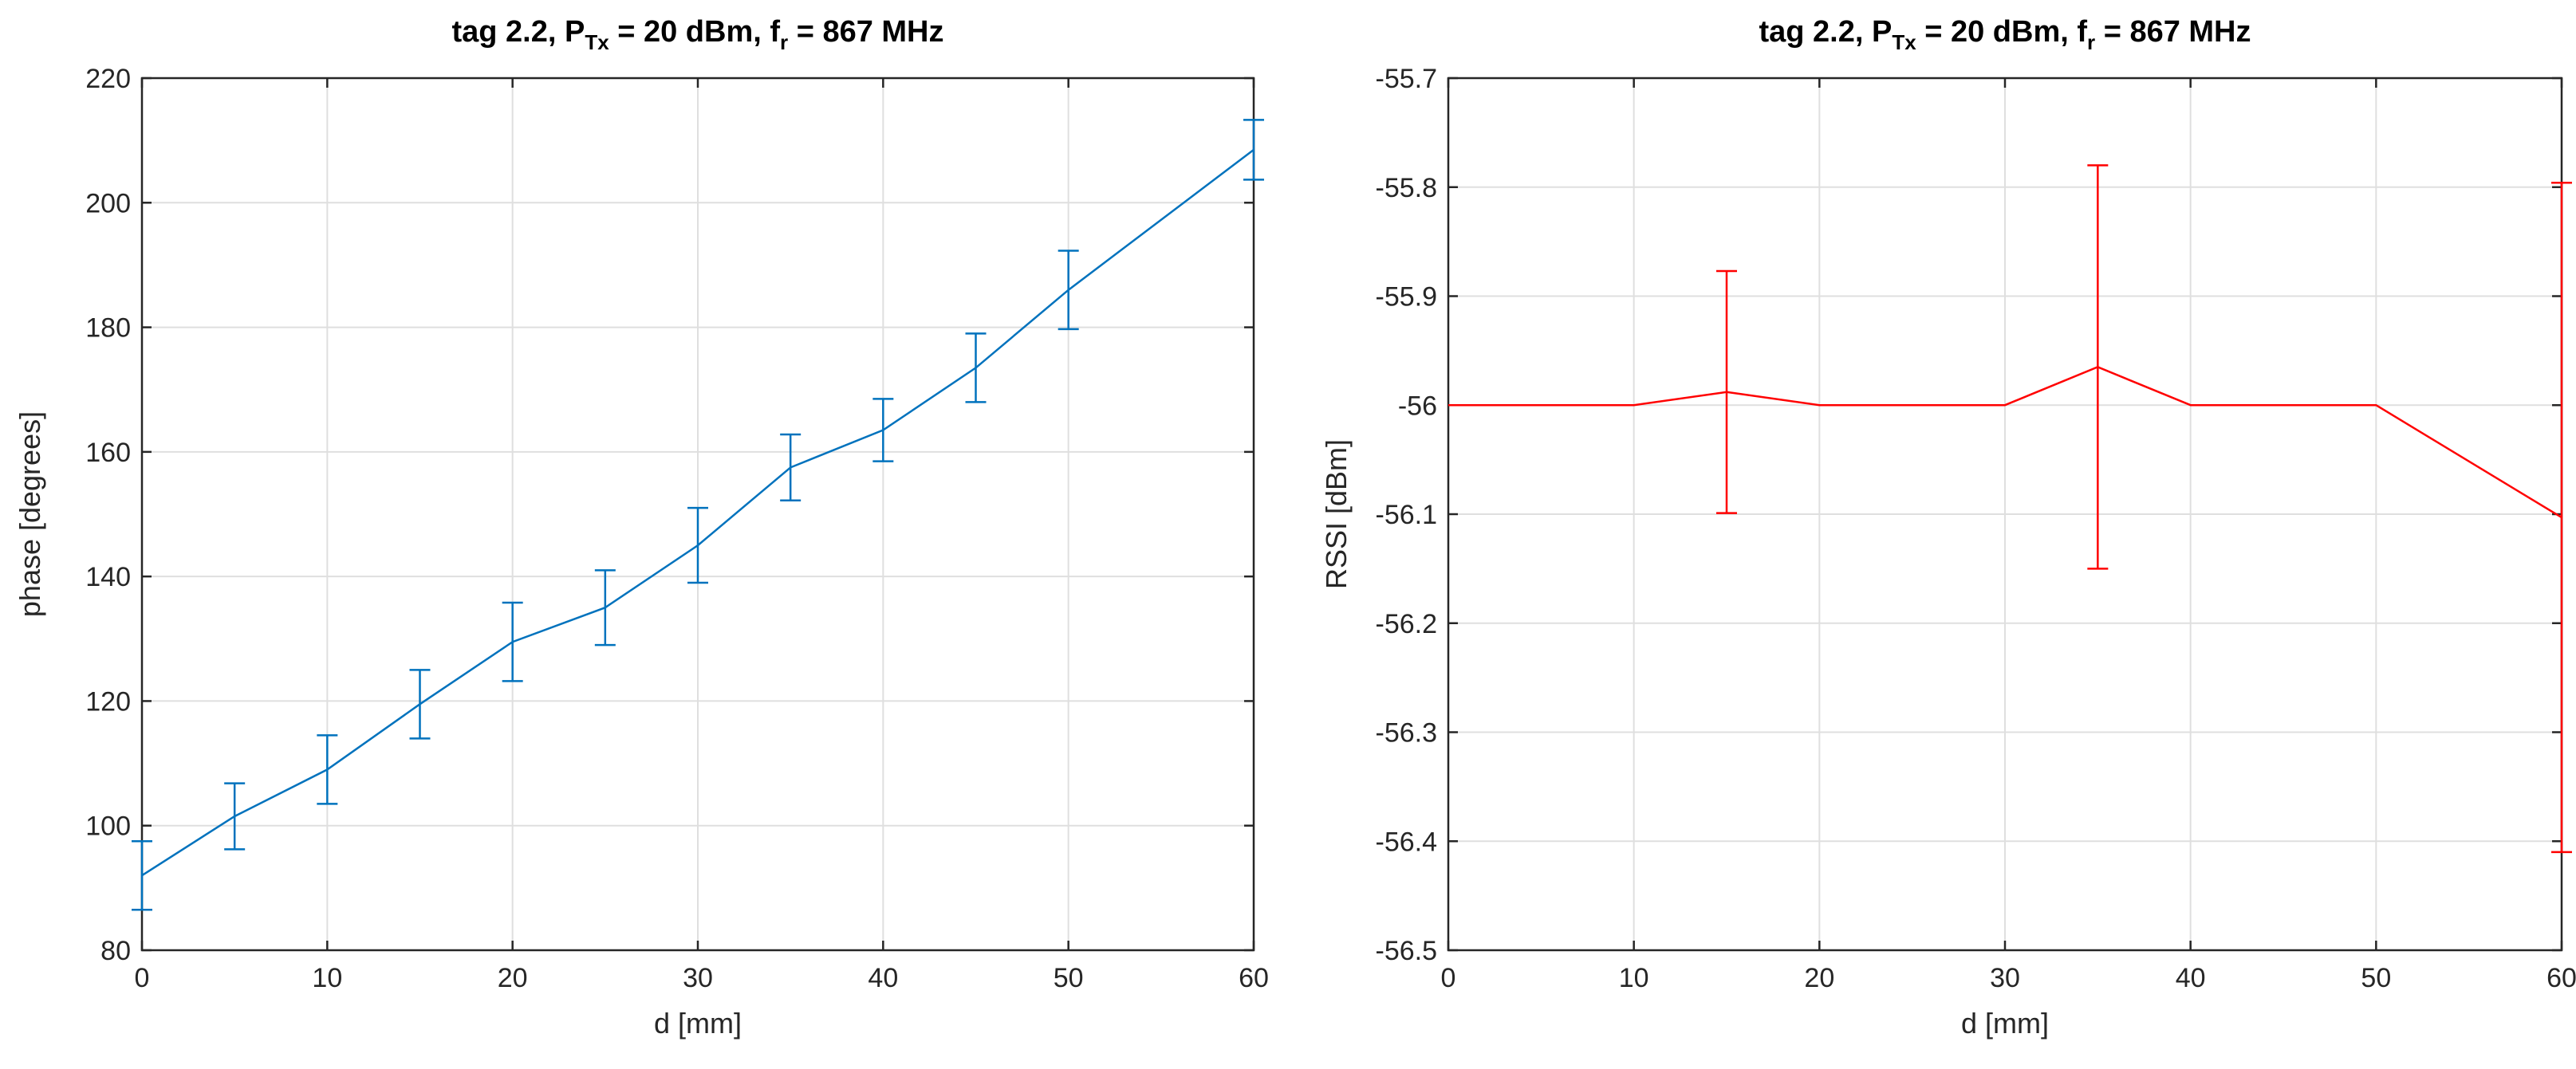 This screenshot has width=2576, height=1069. Describe the element at coordinates (1407, 951) in the screenshot. I see `y-tick-label: -56.5` at that location.